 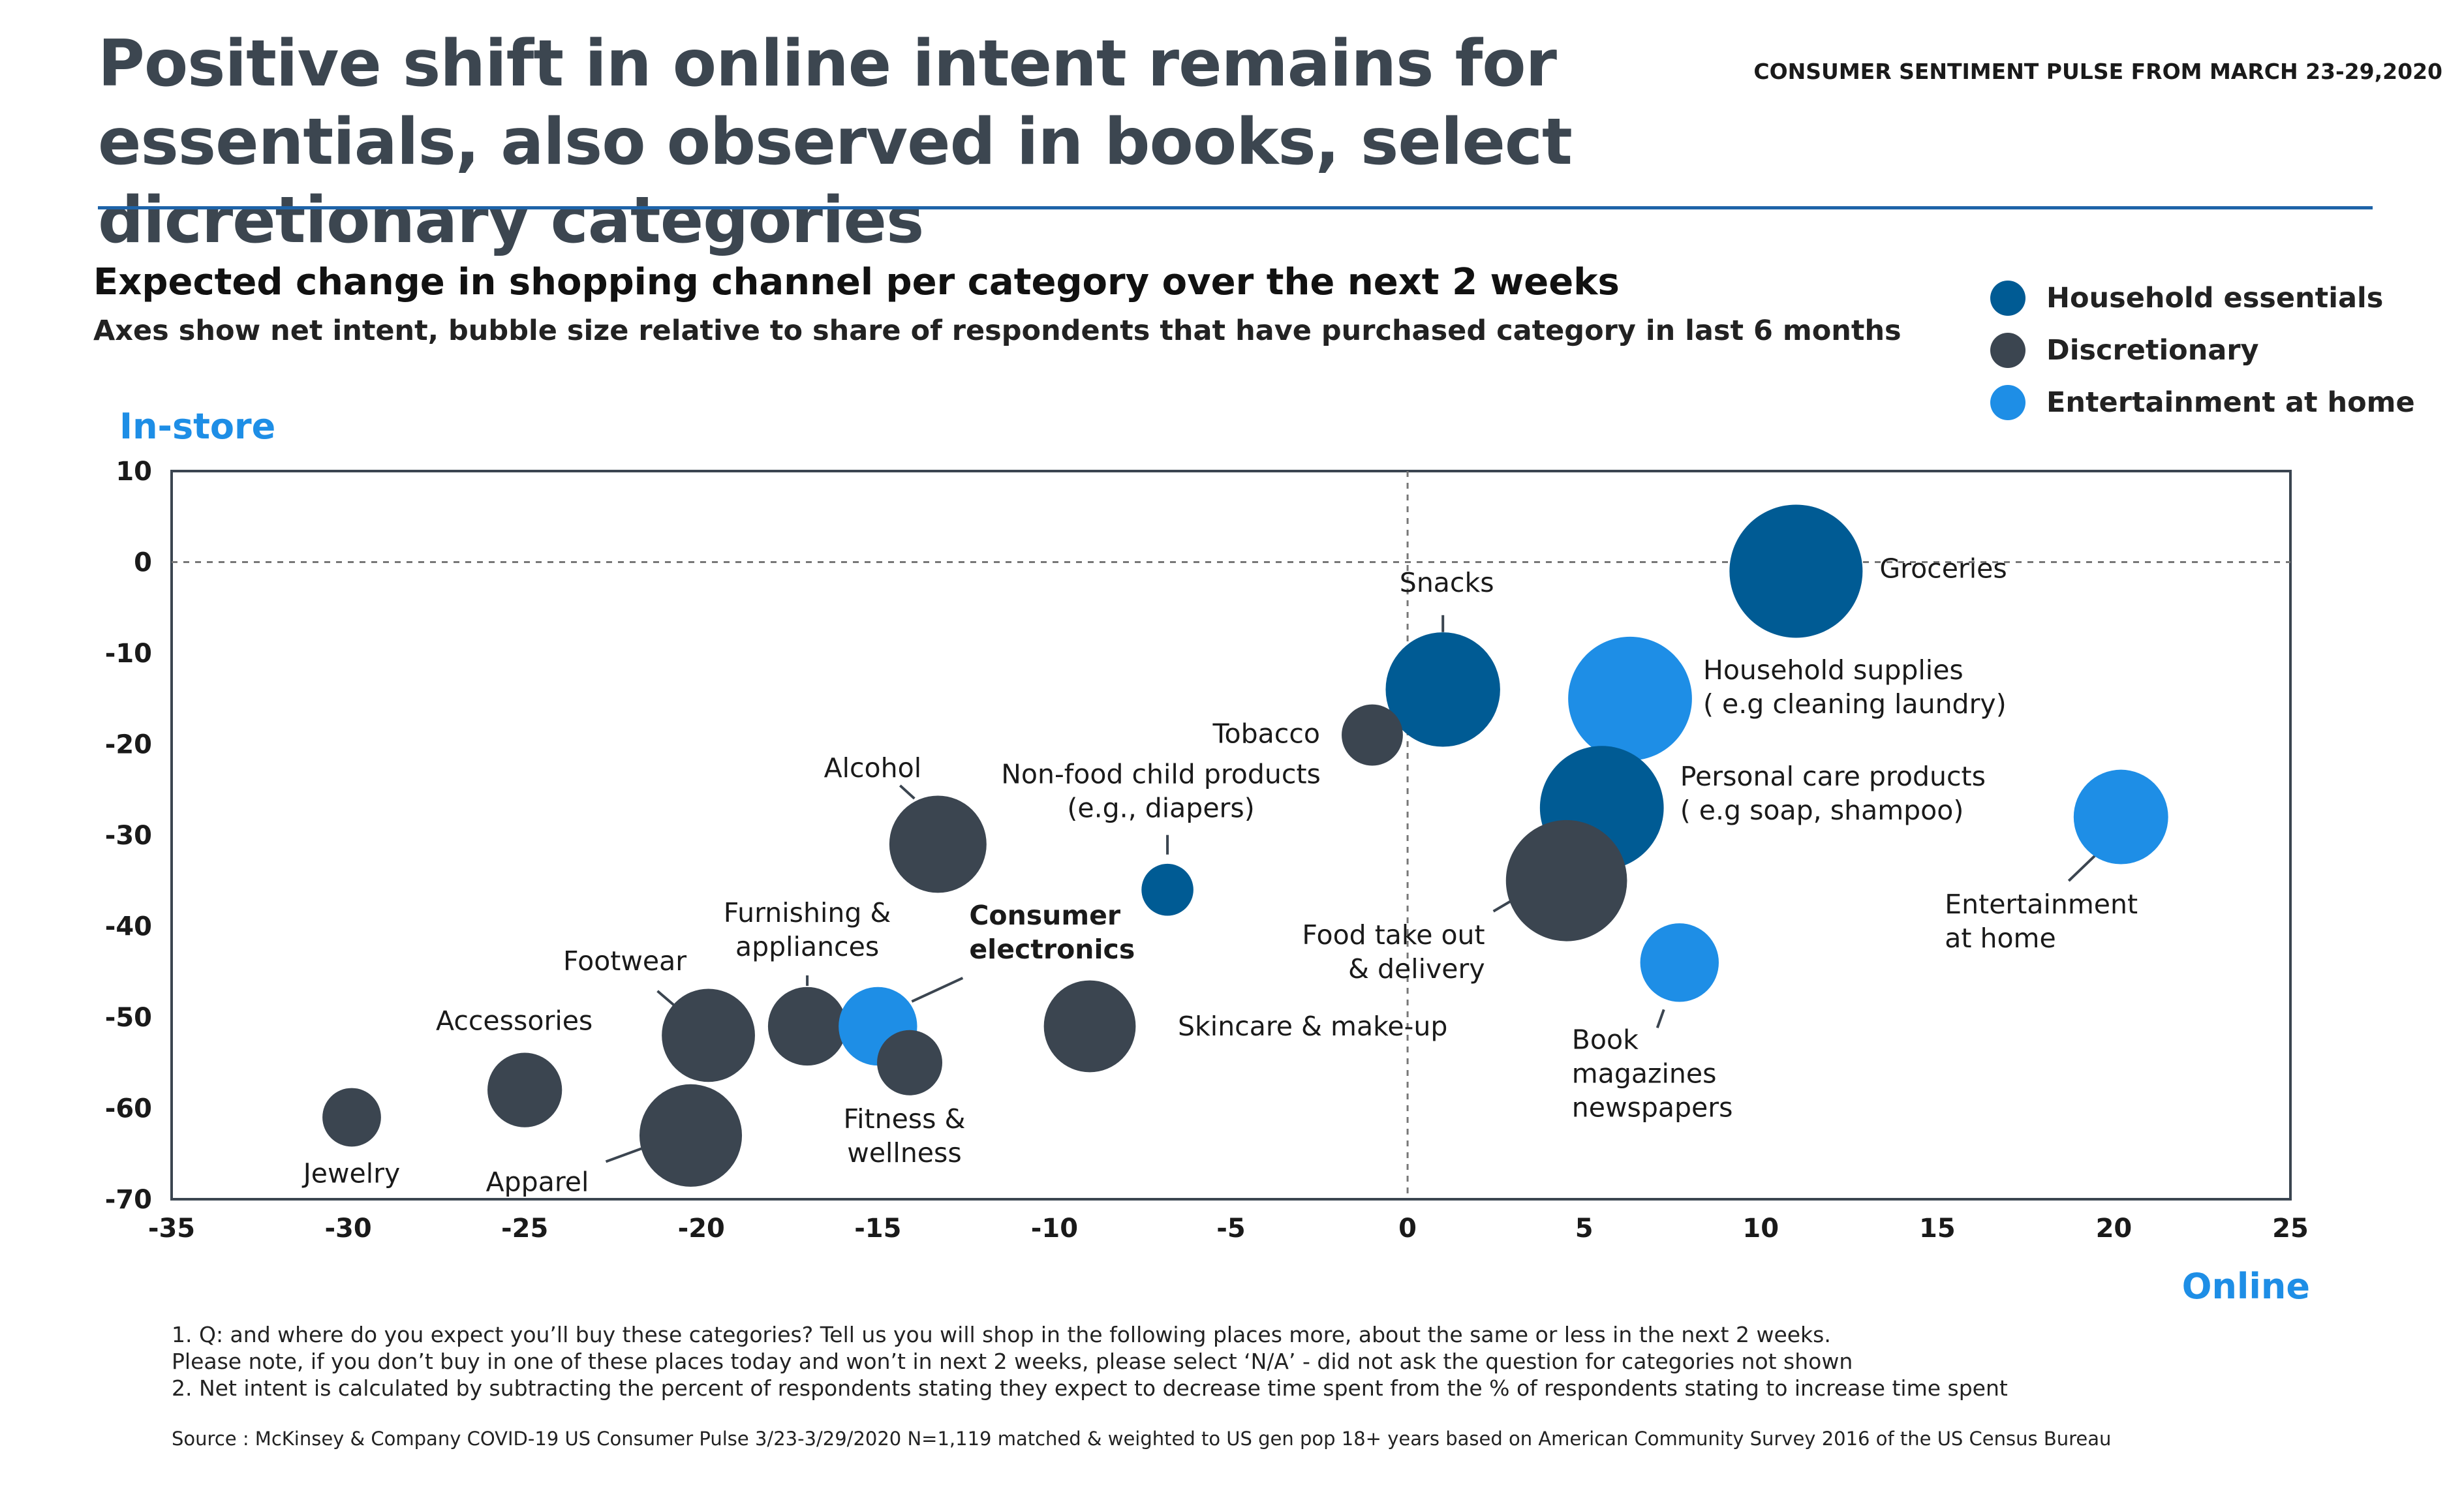 I want to click on bubble-accessories, so click(x=525, y=1089).